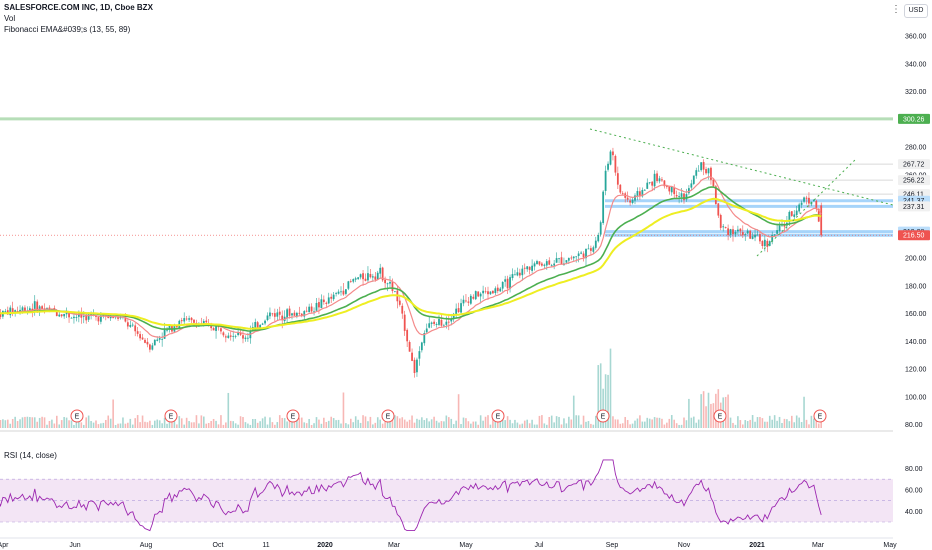 Image resolution: width=932 pixels, height=550 pixels. I want to click on currency-button: USD, so click(916, 11).